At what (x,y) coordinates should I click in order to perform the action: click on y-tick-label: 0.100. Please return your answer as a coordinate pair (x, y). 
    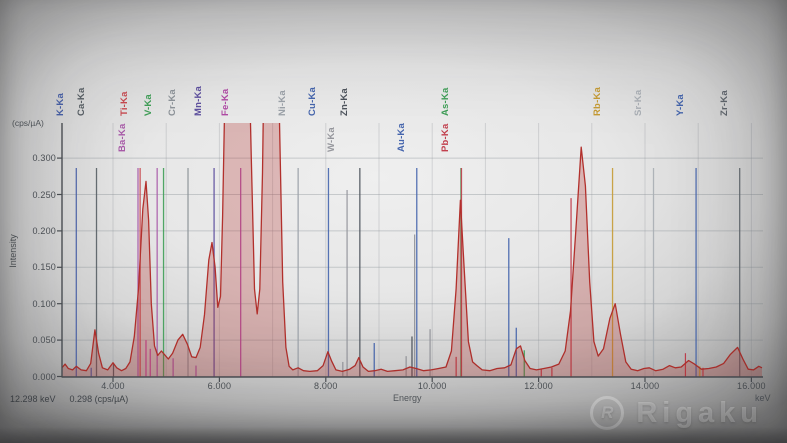
    Looking at the image, I should click on (44, 303).